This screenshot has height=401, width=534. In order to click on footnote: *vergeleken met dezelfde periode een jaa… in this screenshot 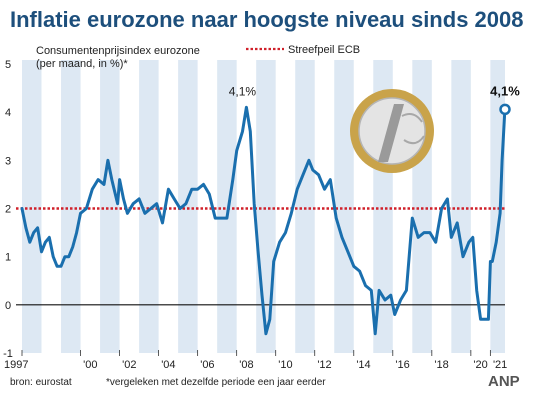, I will do `click(216, 382)`.